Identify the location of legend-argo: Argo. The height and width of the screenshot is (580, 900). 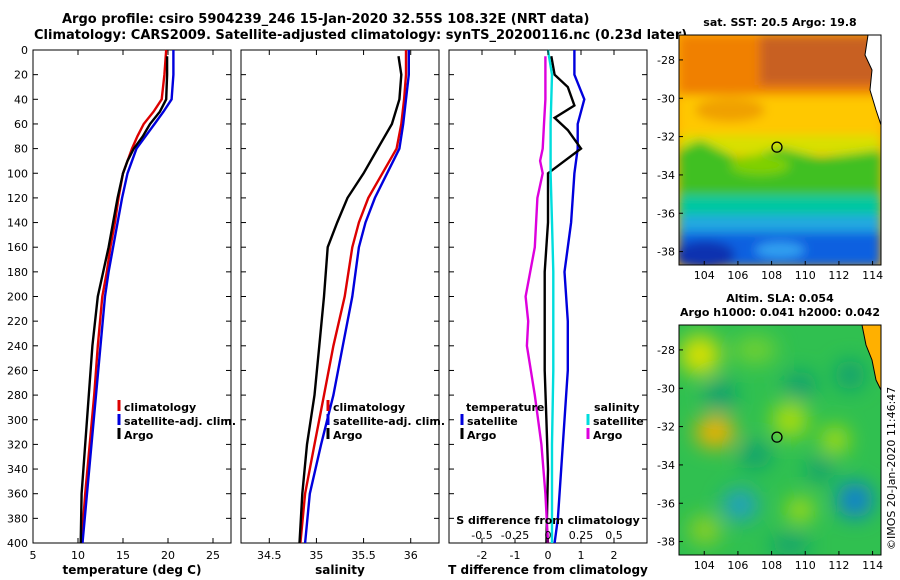
(139, 435).